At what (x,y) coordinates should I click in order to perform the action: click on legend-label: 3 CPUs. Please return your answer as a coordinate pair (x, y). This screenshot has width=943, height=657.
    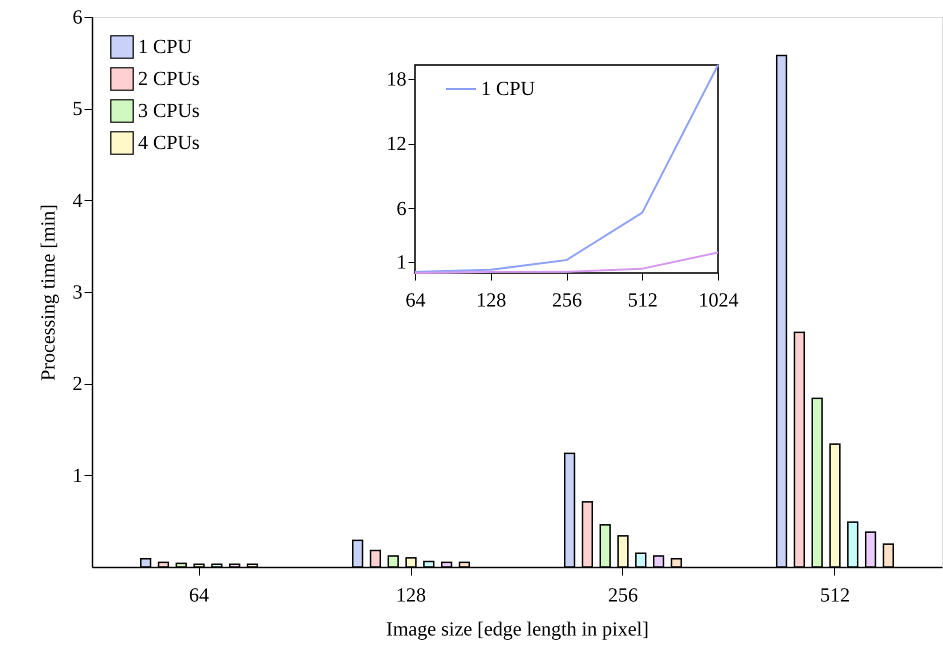
    Looking at the image, I should click on (169, 111).